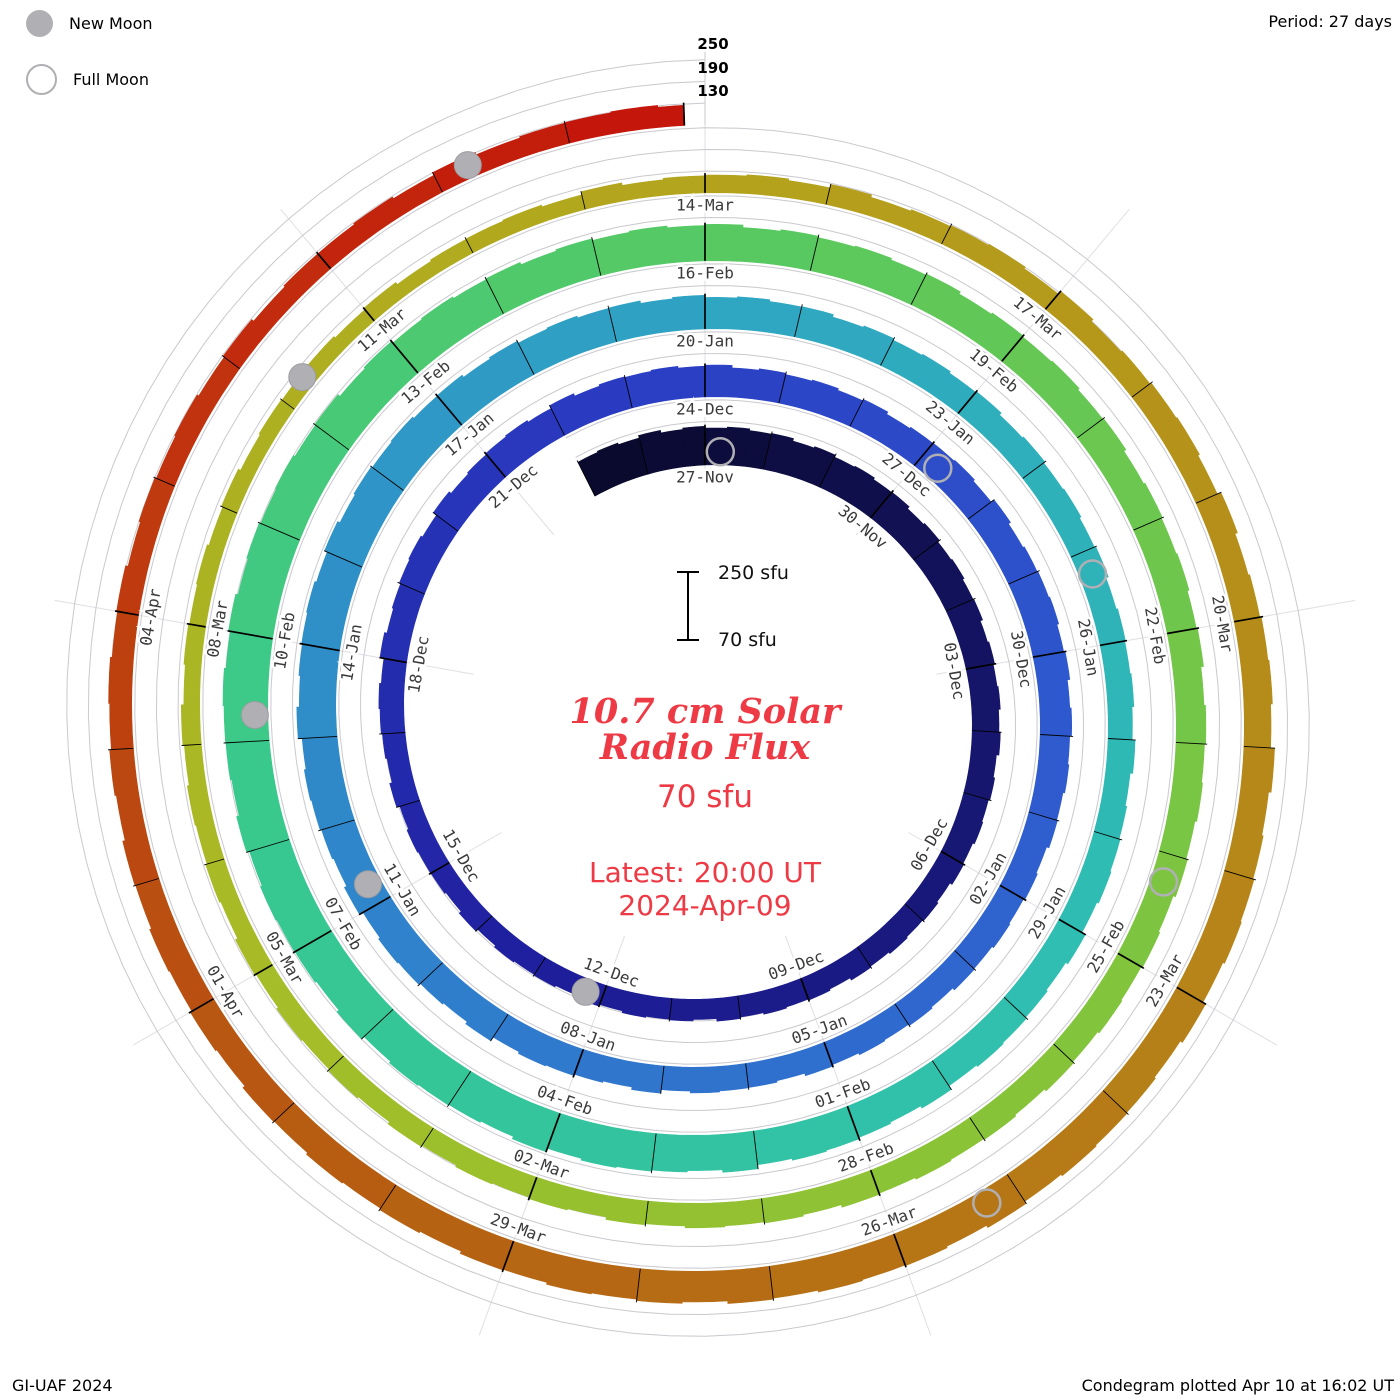  Describe the element at coordinates (89, 62) in the screenshot. I see `moon-legend: New Moon Full Moon` at that location.